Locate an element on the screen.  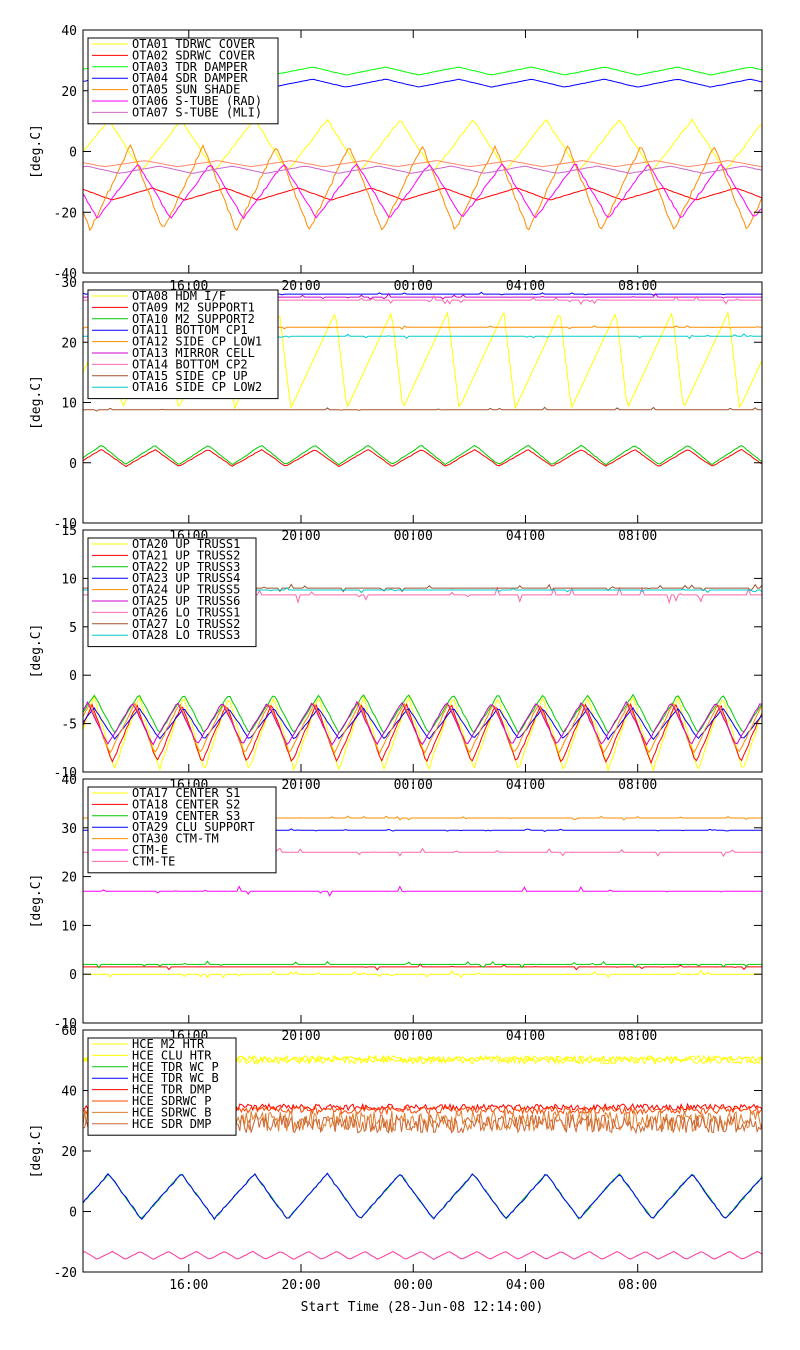
legend-label: OTA17 CENTER S1 is located at coordinates (186, 793).